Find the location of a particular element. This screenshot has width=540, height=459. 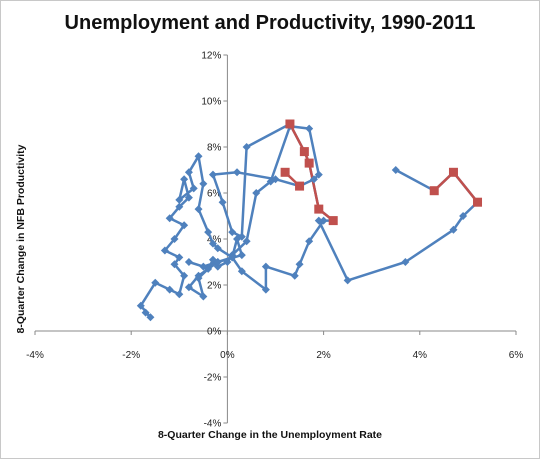

x-tick-label: 0% is located at coordinates (227, 355).